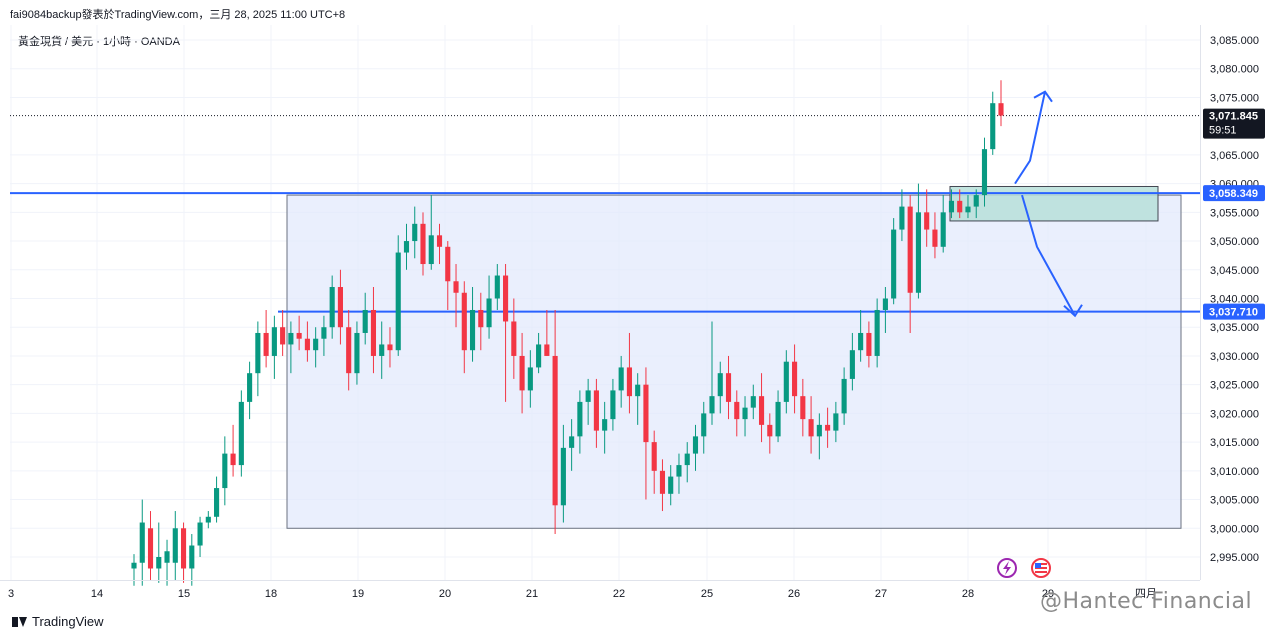  What do you see at coordinates (1041, 568) in the screenshot?
I see `us-flag-icon` at bounding box center [1041, 568].